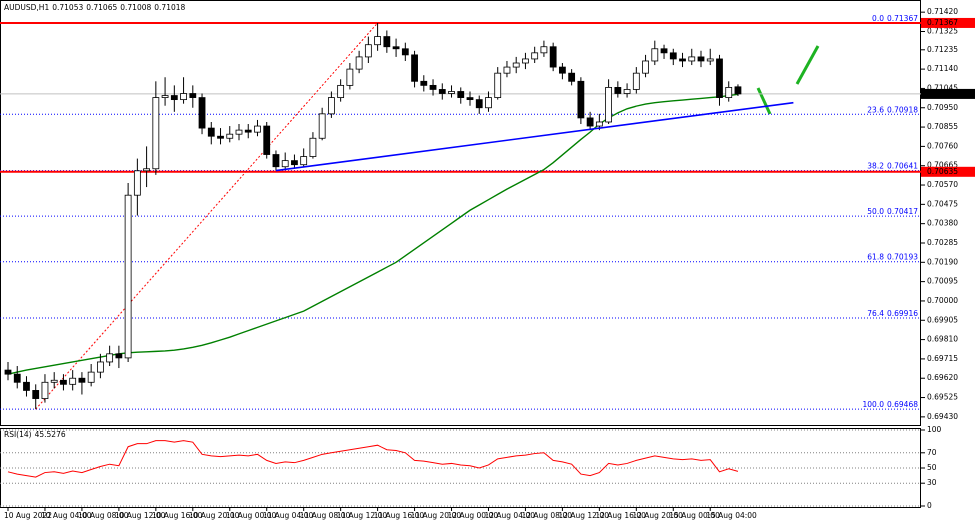 This screenshot has width=975, height=522. Describe the element at coordinates (942, 223) in the screenshot. I see `y-tick-label: 0.70380` at that location.